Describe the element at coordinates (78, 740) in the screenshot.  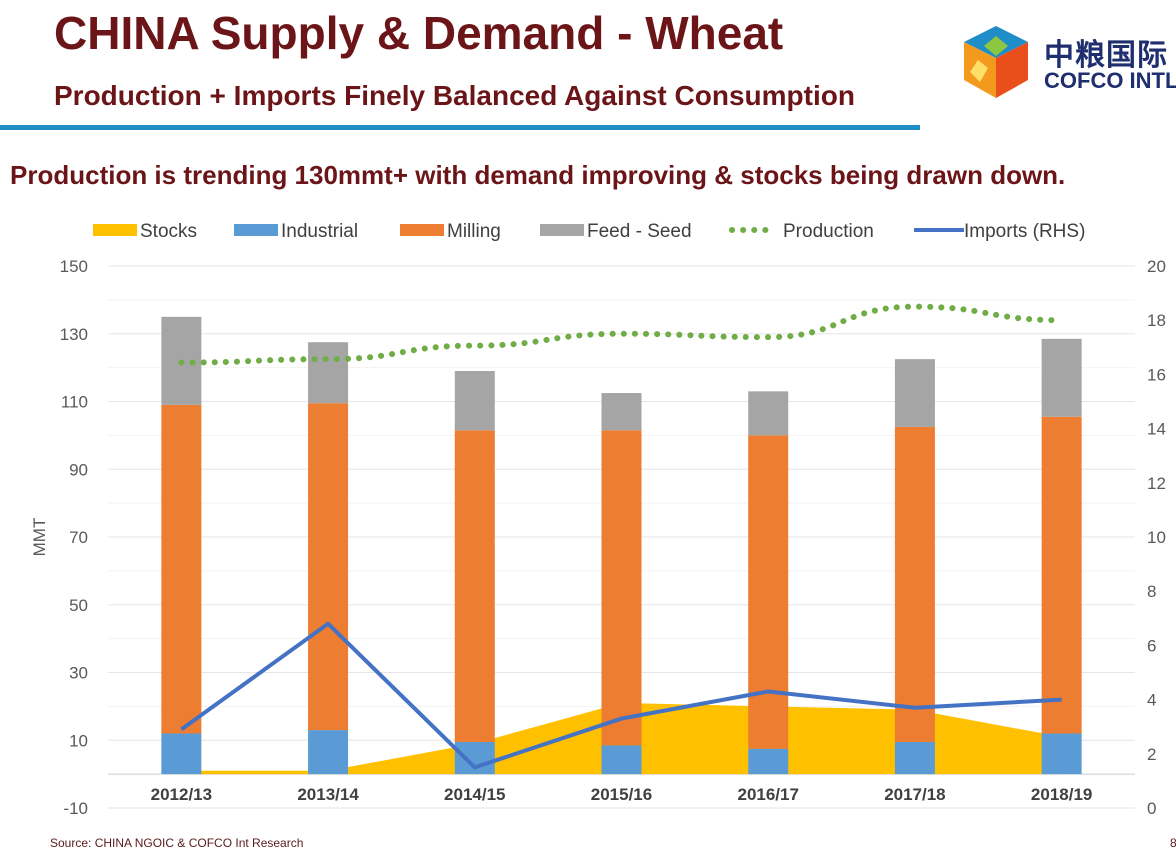
I see `y-tick-label: 10` at that location.